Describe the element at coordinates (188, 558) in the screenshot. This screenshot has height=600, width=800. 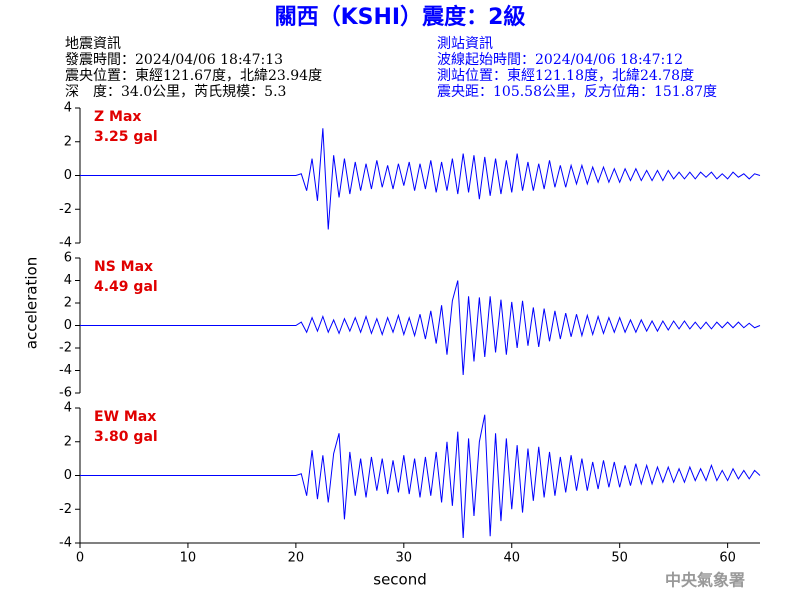
I see `x-tick-label: 10` at that location.